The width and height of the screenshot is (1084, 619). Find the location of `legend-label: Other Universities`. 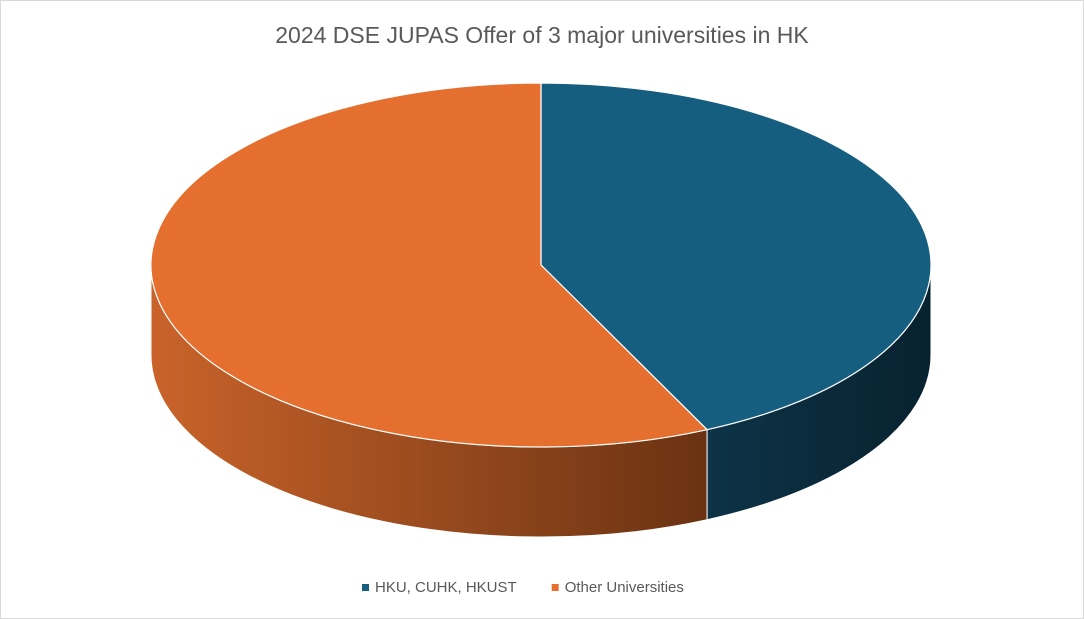

legend-label: Other Universities is located at coordinates (624, 587).